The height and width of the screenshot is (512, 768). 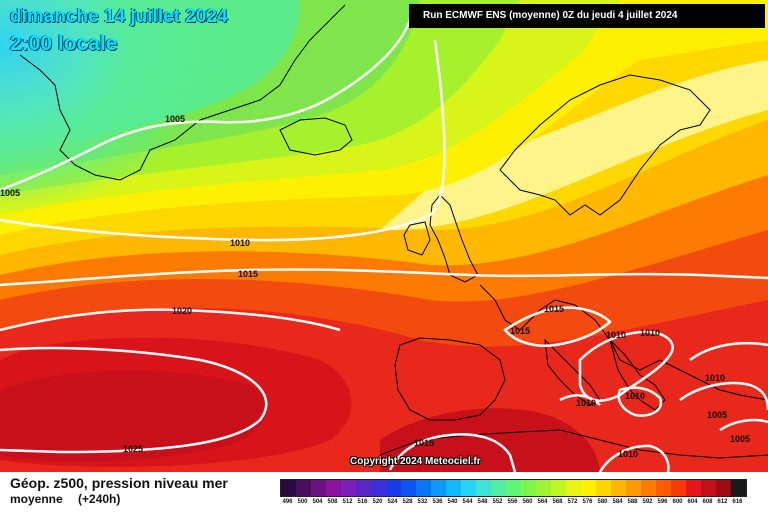 I want to click on isobar-1010-greece, so click(x=640, y=401).